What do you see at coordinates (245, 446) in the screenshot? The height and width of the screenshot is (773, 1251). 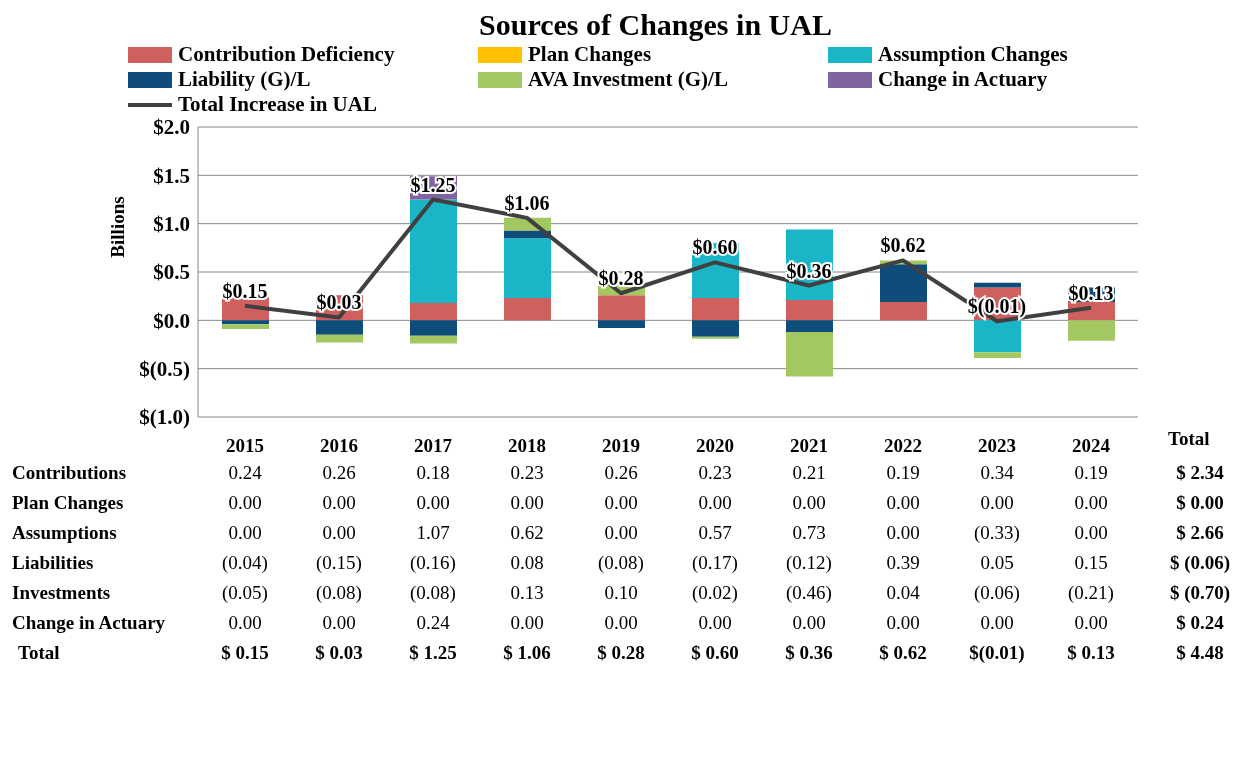 I see `x-tick-label: 2015` at bounding box center [245, 446].